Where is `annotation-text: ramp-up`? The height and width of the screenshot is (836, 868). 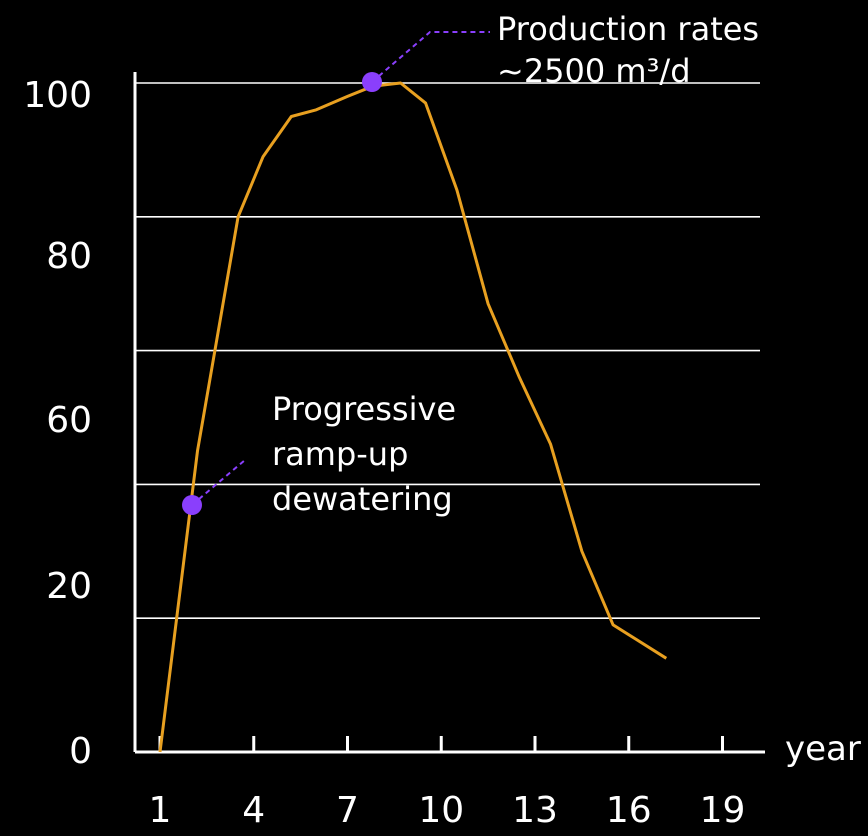 annotation-text: ramp-up is located at coordinates (340, 454).